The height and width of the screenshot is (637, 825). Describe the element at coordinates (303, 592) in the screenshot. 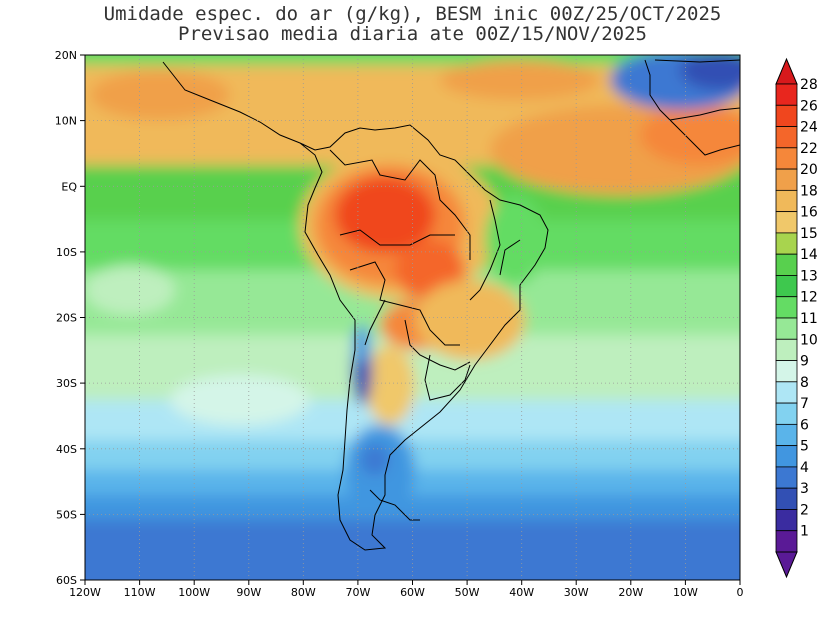

I see `lon-label: 80W` at that location.